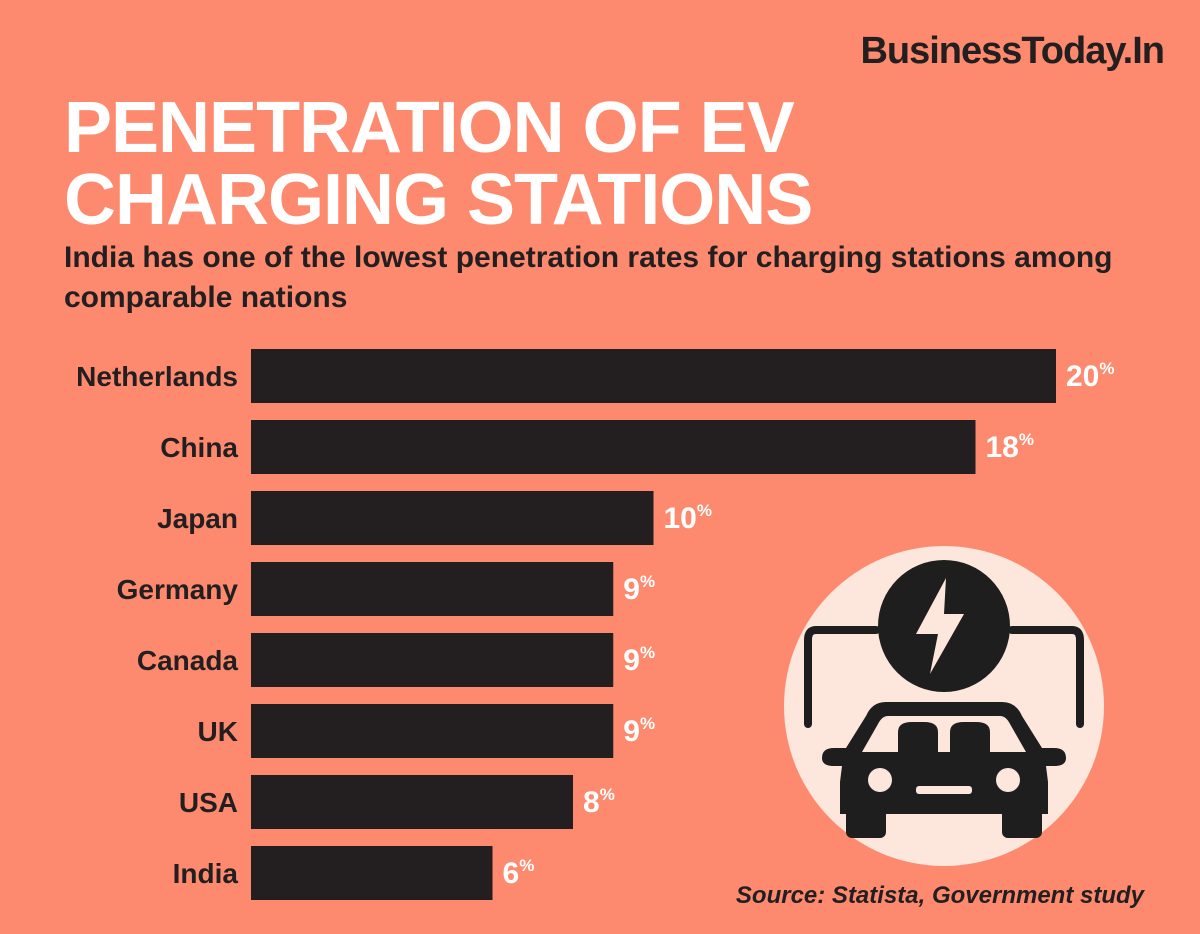  Describe the element at coordinates (432, 660) in the screenshot. I see `bar-canada` at that location.